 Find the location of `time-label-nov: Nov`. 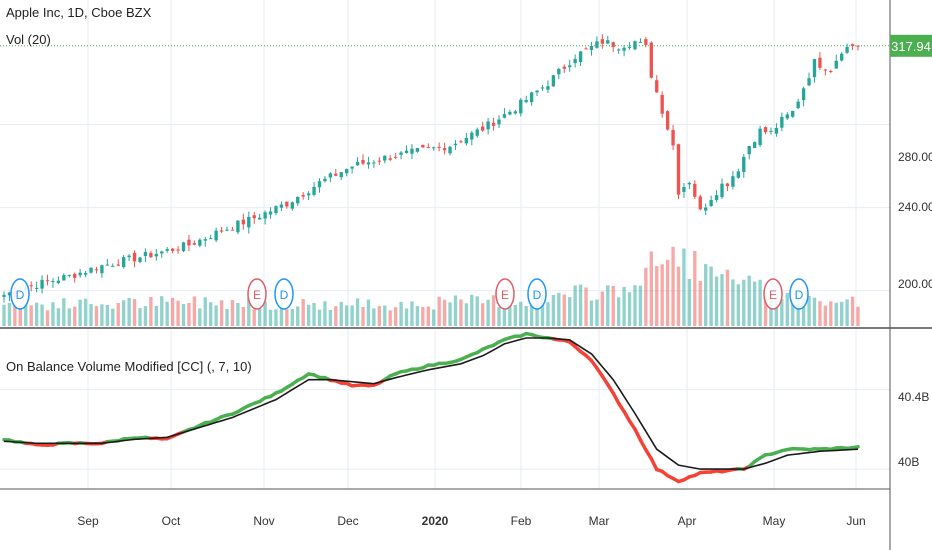

time-label-nov: Nov is located at coordinates (263, 521).